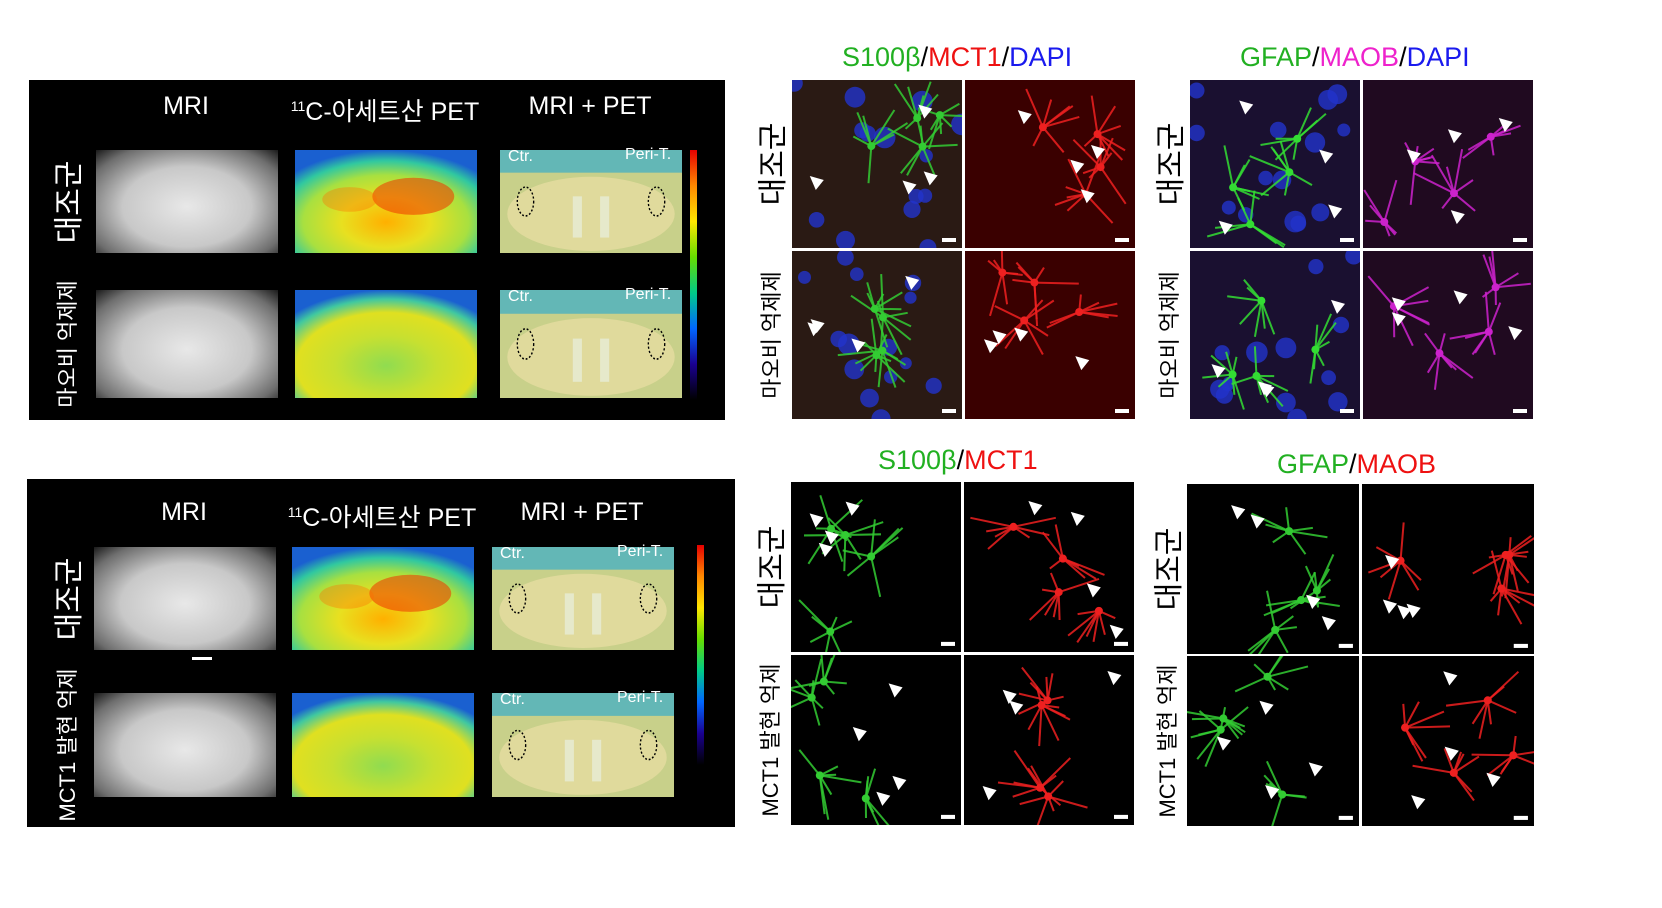 This screenshot has height=908, width=1662. I want to click on micro-panel-title: GFAP/MAOB/DAPI, so click(1355, 57).